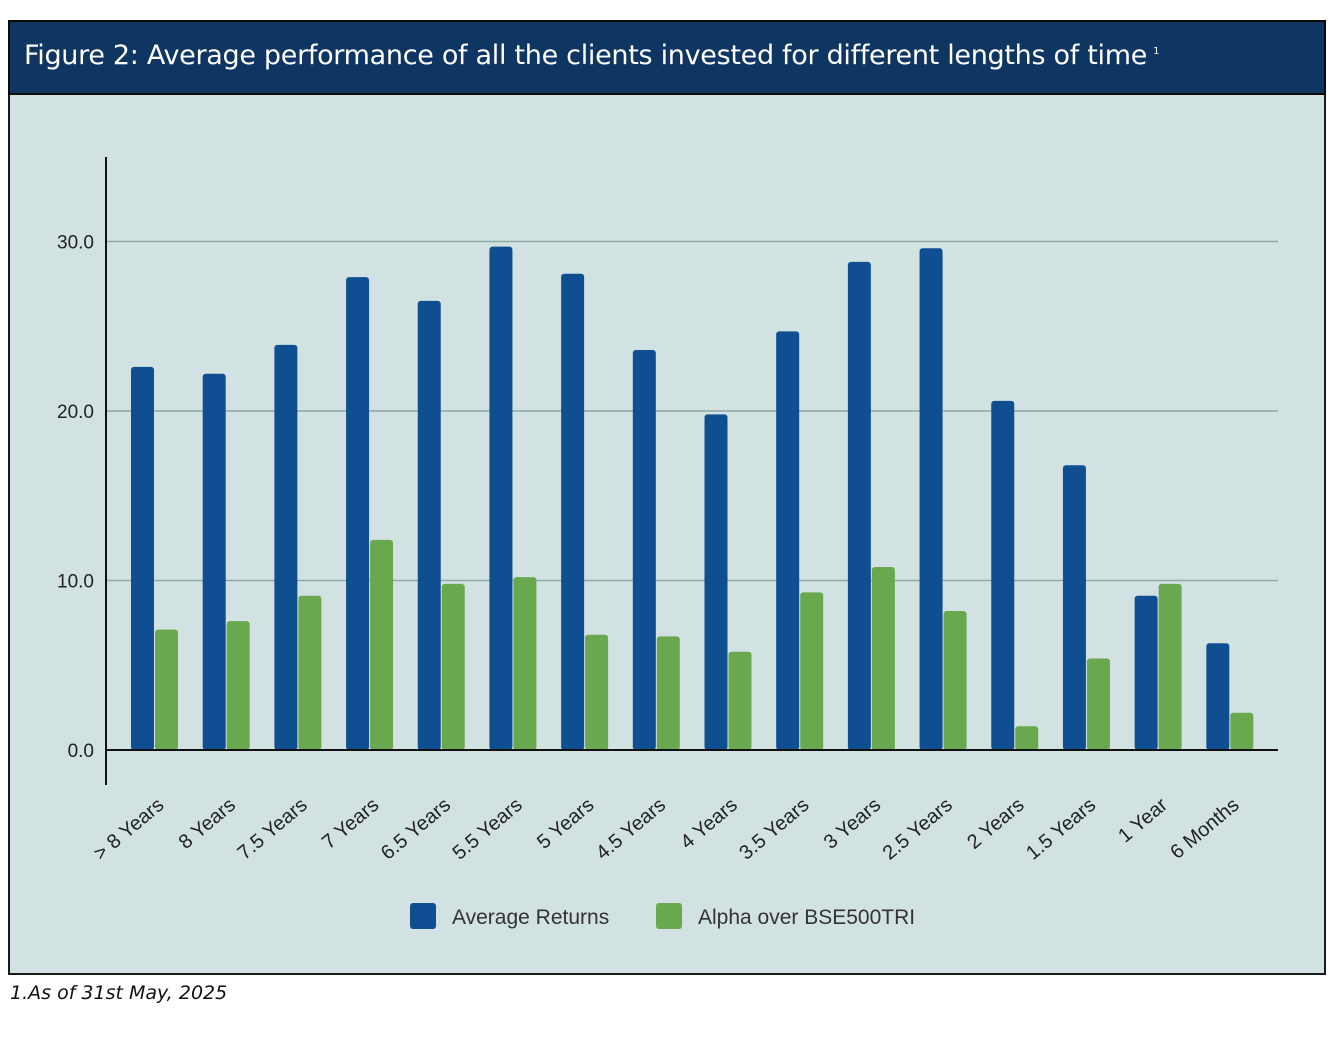 The height and width of the screenshot is (1040, 1339). I want to click on x-category-label: 2 Years, so click(995, 824).